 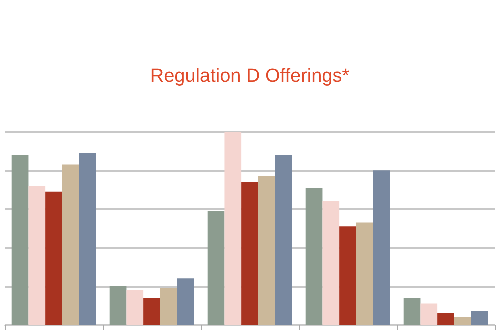 I want to click on chart-title: Regulation D Offerings*, so click(x=250, y=76).